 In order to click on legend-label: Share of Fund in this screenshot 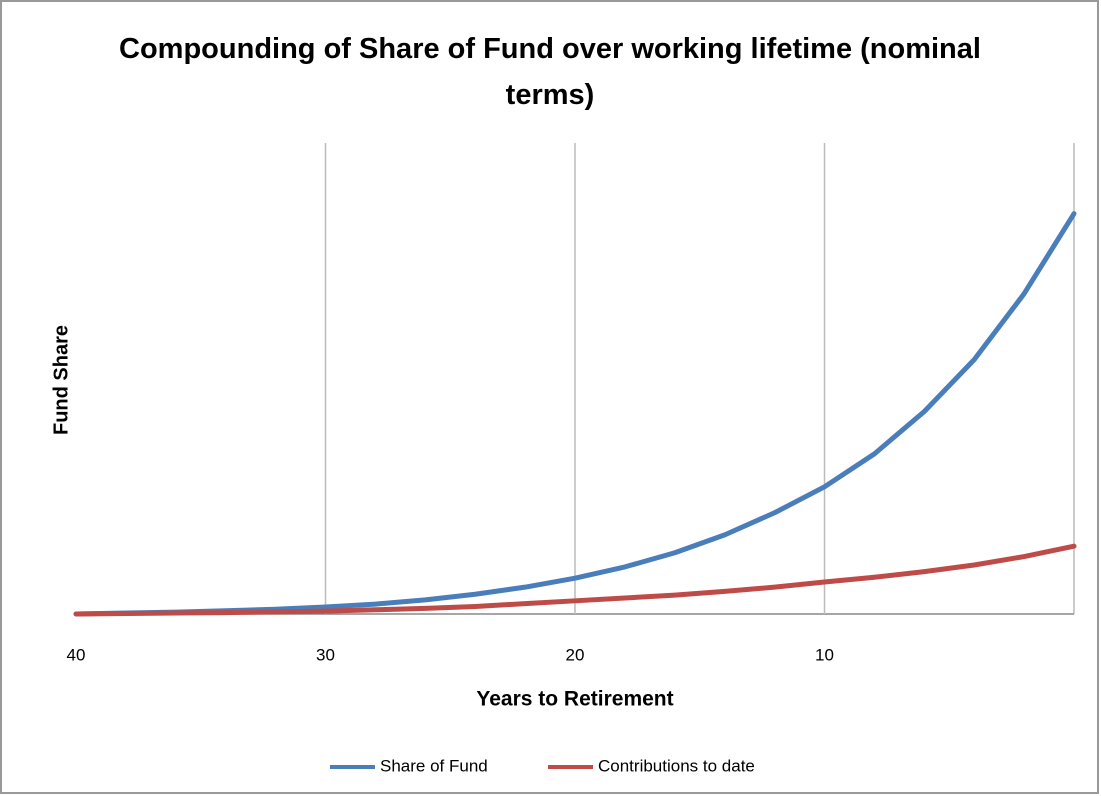, I will do `click(434, 765)`.